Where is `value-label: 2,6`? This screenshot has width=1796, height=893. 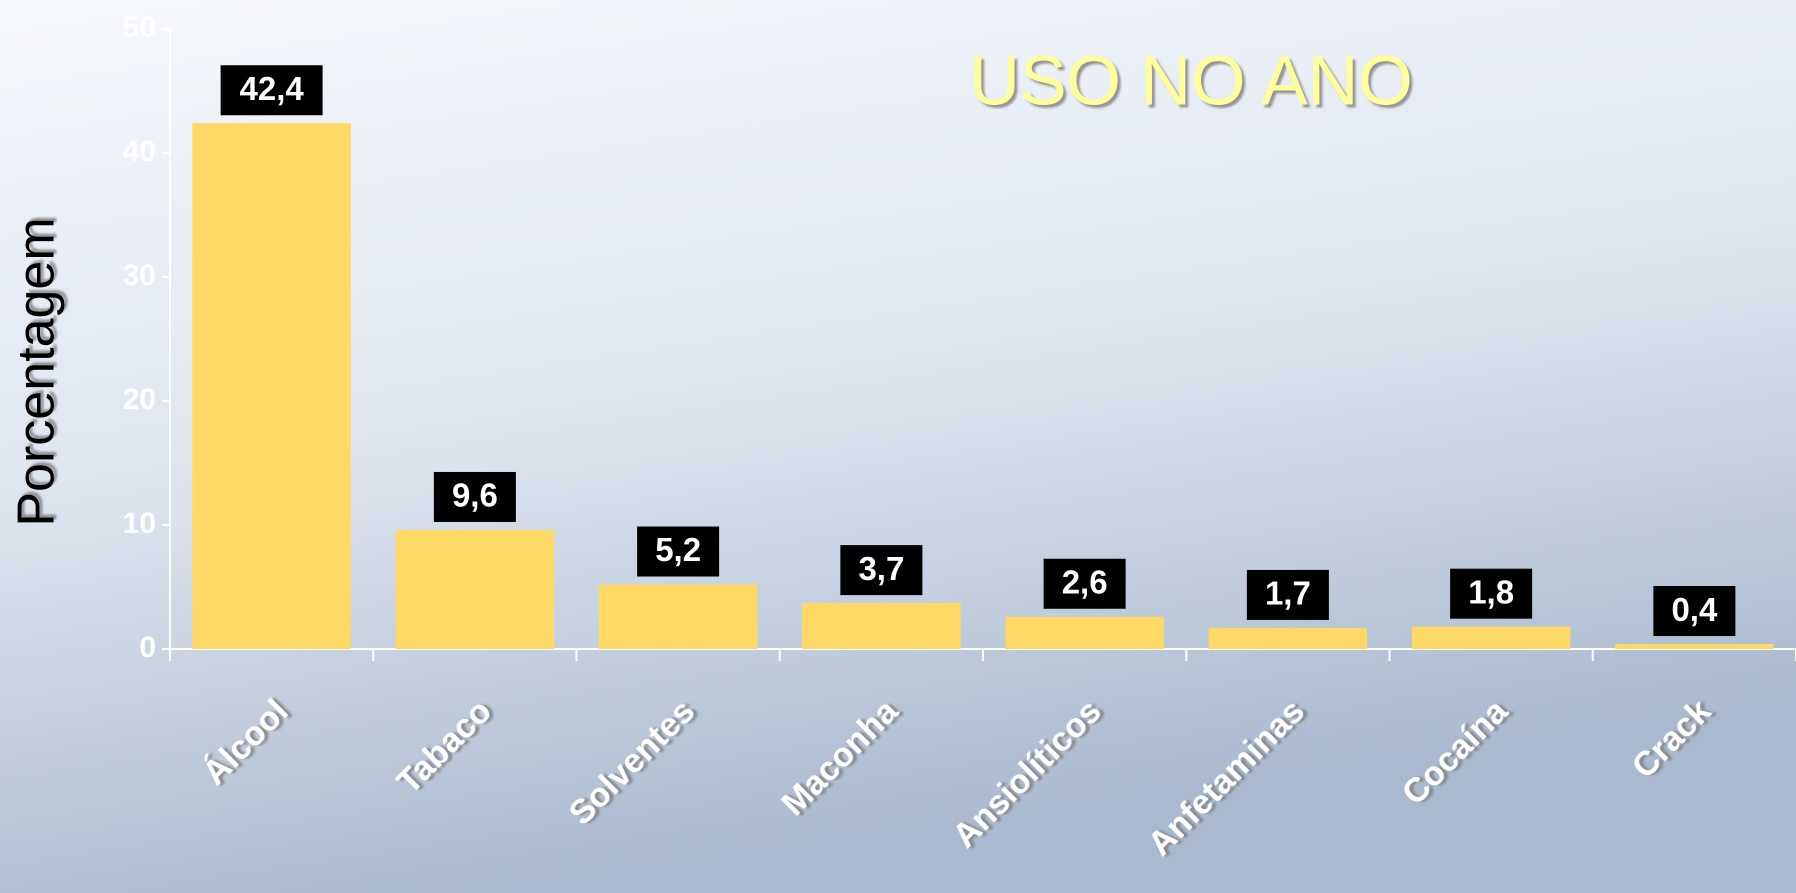 value-label: 2,6 is located at coordinates (1085, 581).